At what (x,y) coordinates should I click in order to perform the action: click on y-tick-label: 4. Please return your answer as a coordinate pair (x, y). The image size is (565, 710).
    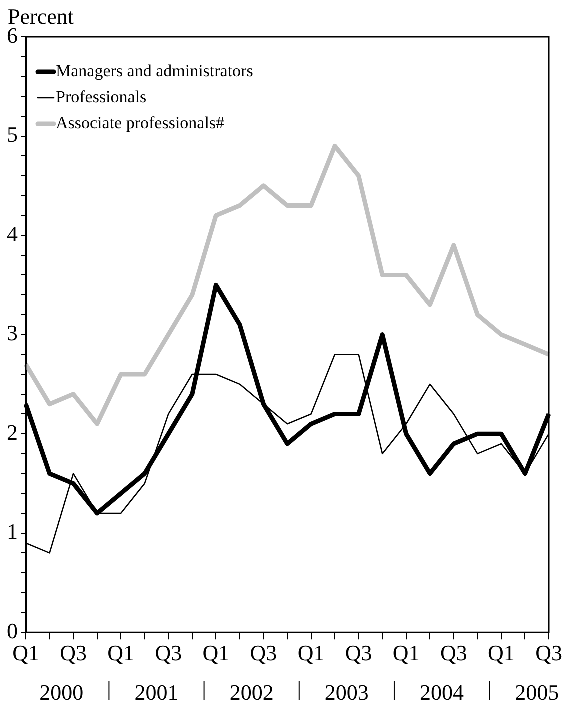
    Looking at the image, I should click on (12, 233).